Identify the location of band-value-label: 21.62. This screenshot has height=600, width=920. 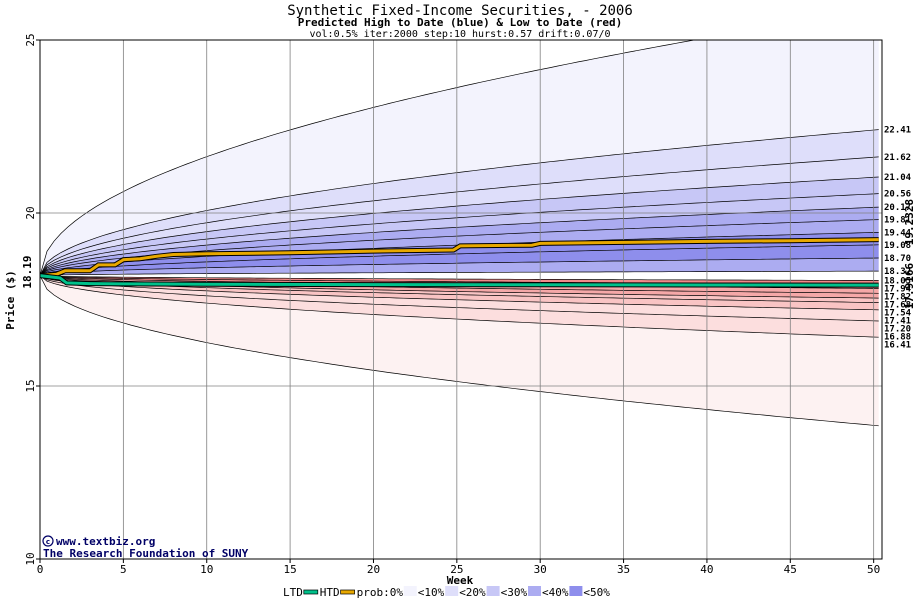
(897, 158).